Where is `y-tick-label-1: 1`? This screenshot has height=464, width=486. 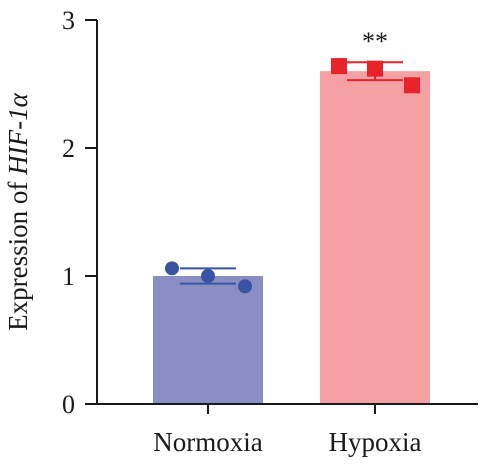 y-tick-label-1: 1 is located at coordinates (68, 276).